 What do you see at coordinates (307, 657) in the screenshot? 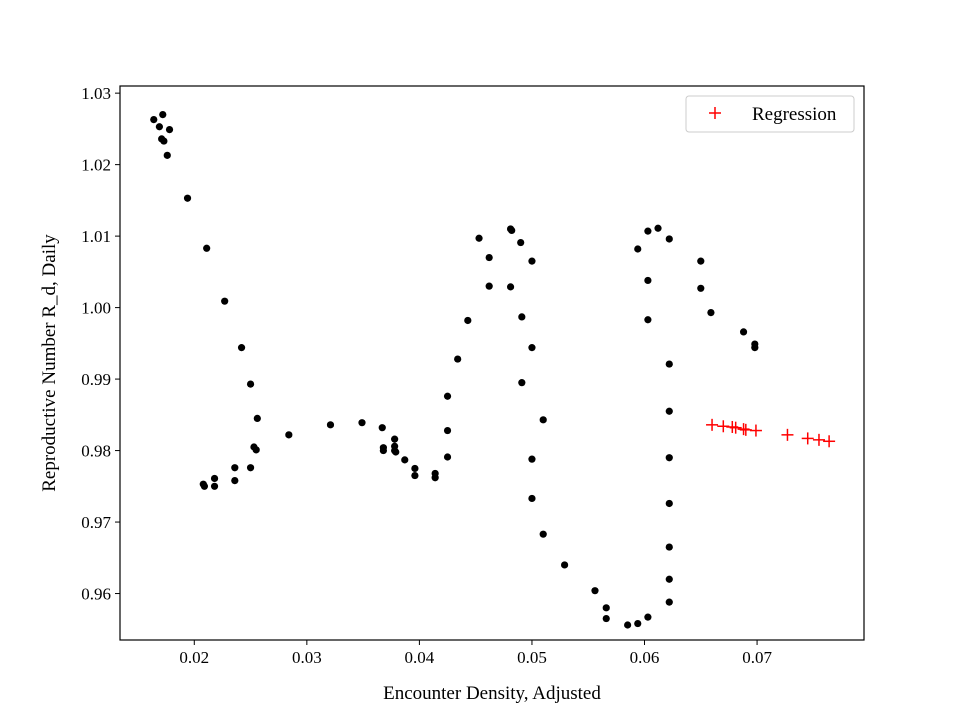
I see `x-tick-label: 0.03` at bounding box center [307, 657].